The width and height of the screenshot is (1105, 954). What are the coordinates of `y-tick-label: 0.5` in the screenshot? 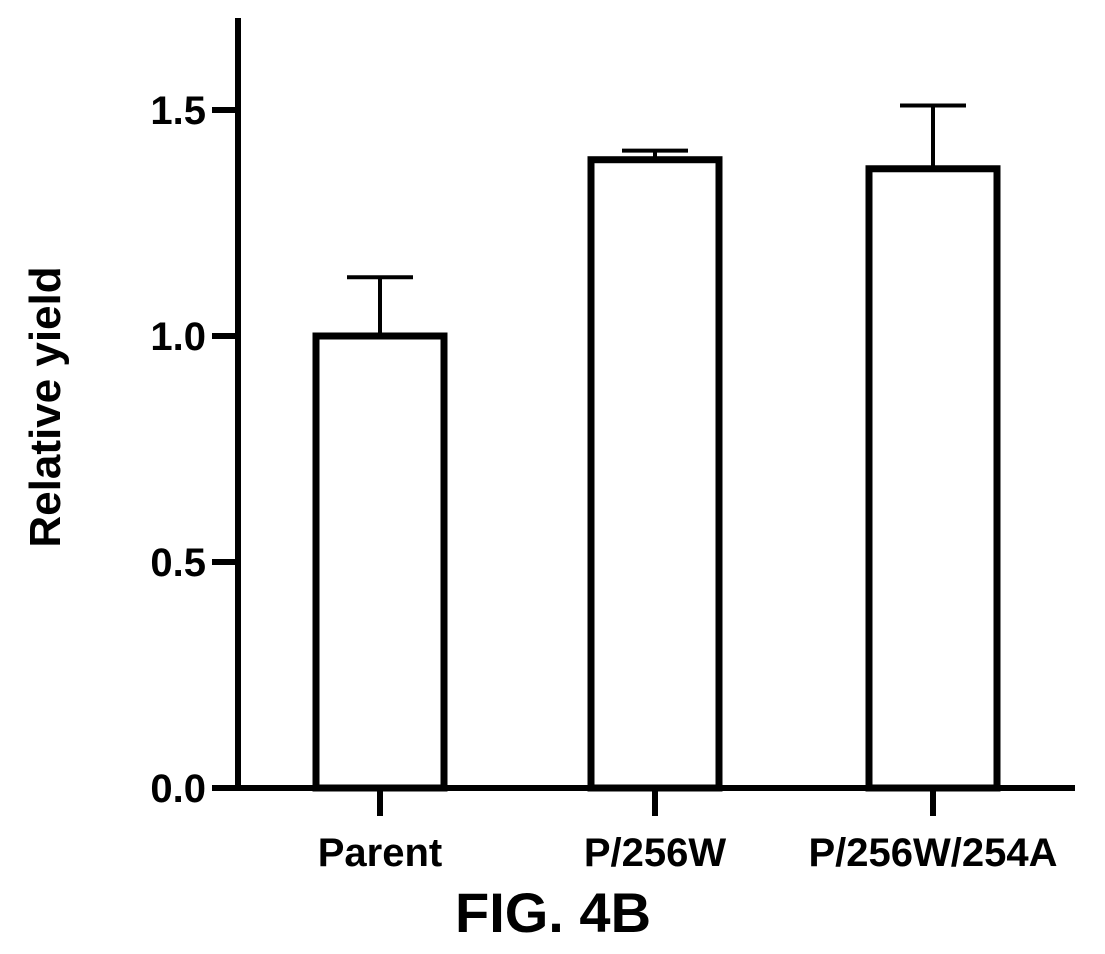 It's located at (178, 563).